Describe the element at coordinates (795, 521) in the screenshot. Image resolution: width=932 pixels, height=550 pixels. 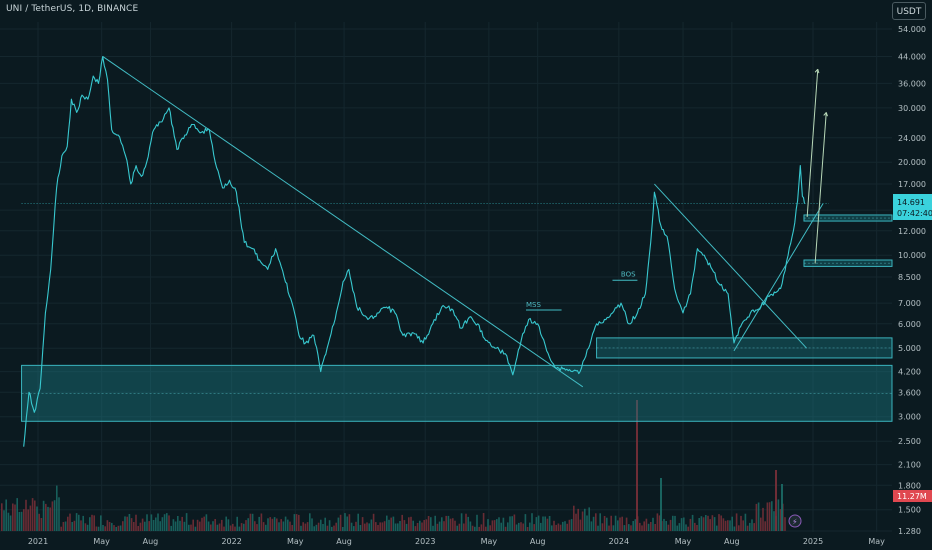
I see `lightning-icon-button` at that location.